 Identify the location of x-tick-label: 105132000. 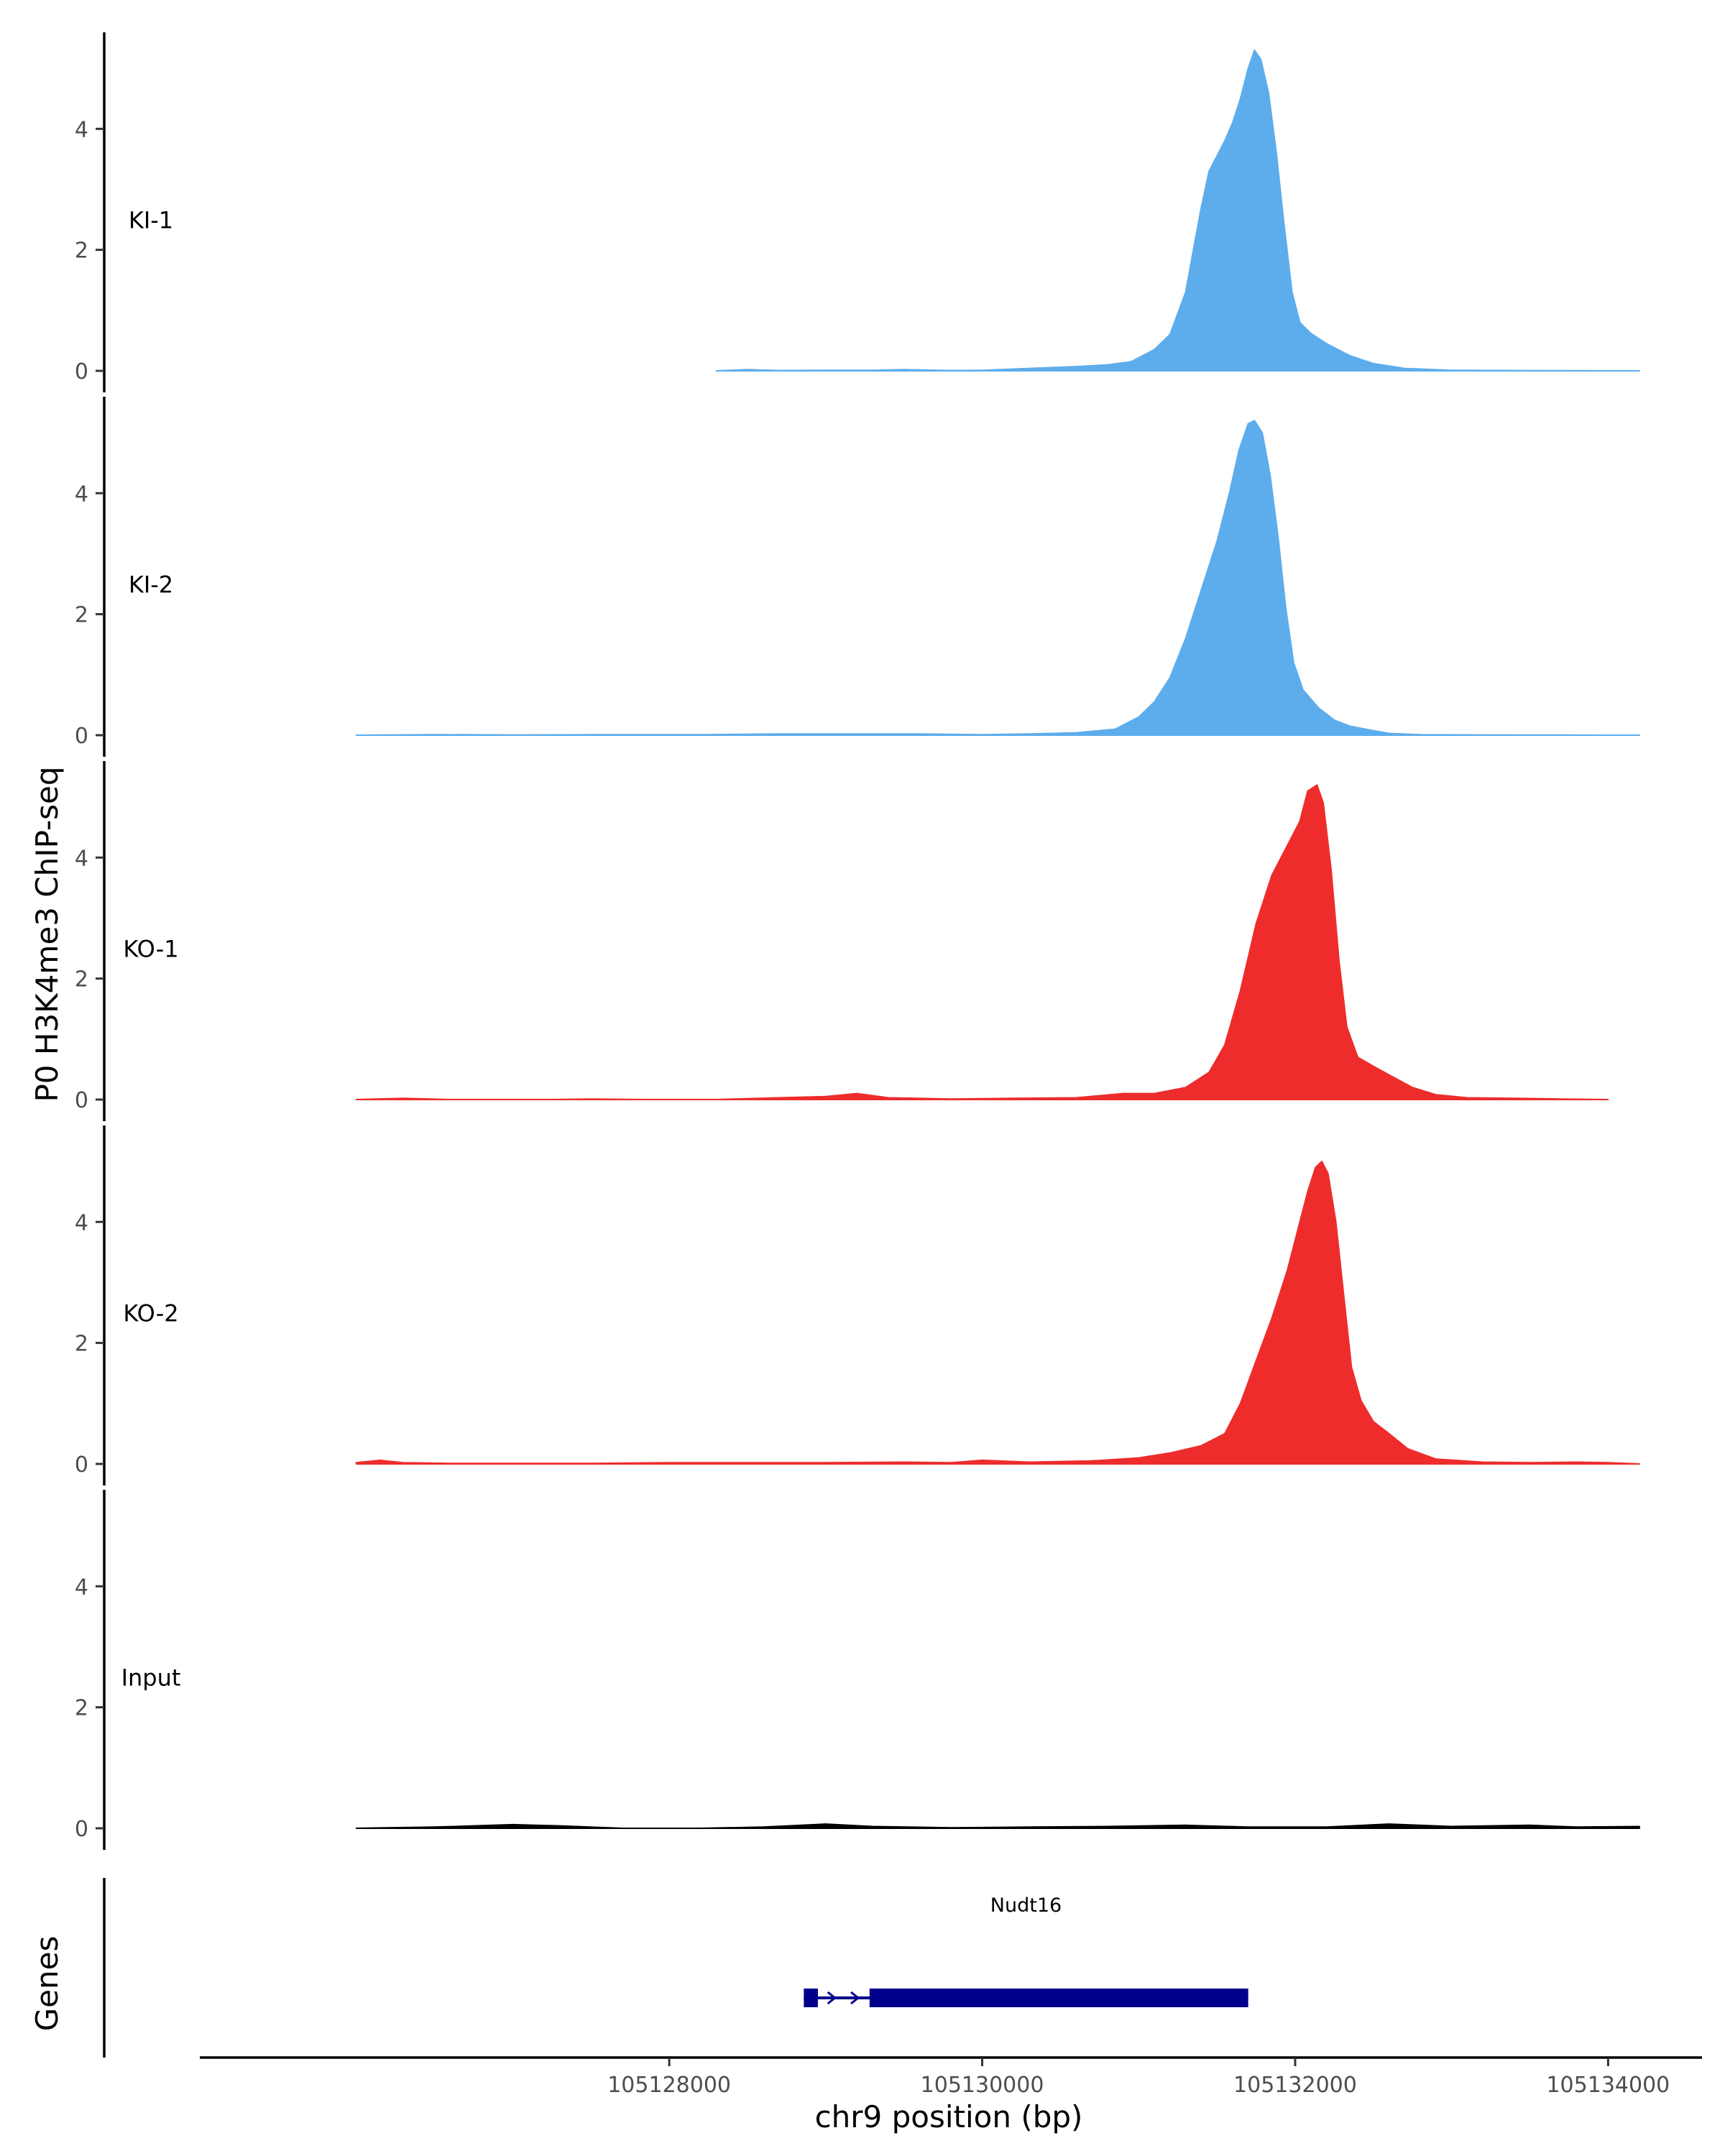
(1295, 2085).